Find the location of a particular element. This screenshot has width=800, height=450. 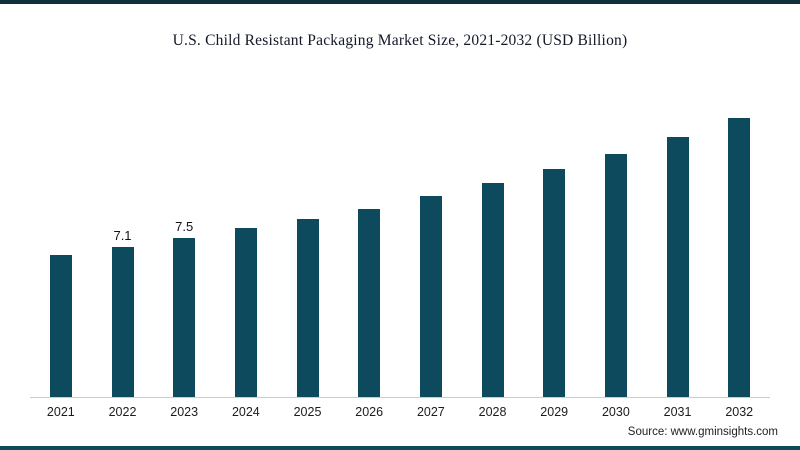

x-tick-label: 2021 is located at coordinates (60, 412).